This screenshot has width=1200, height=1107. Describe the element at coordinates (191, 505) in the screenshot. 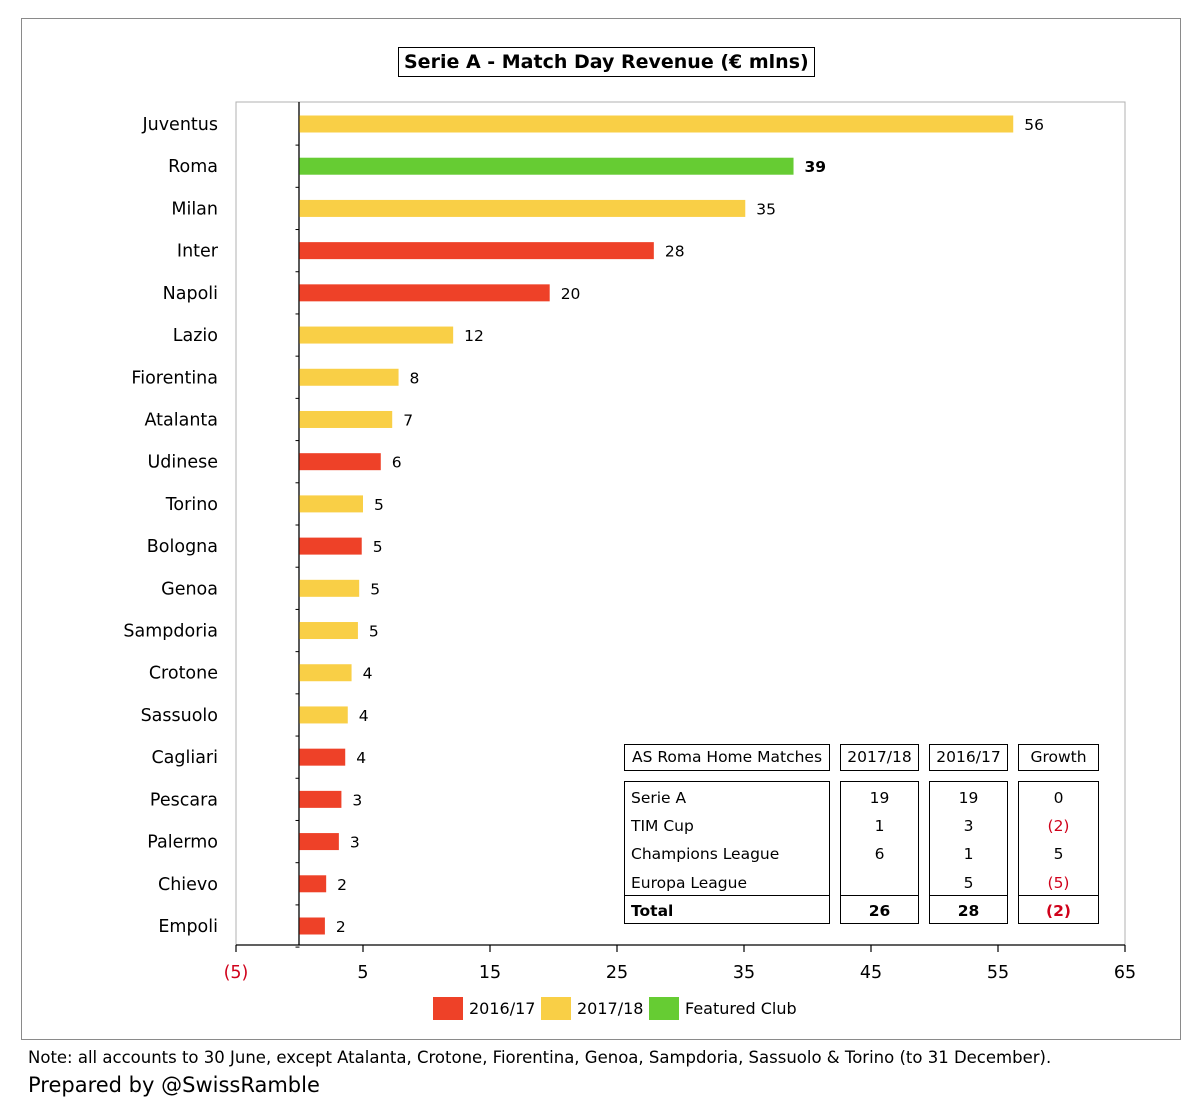

I see `category-label: Torino` at that location.